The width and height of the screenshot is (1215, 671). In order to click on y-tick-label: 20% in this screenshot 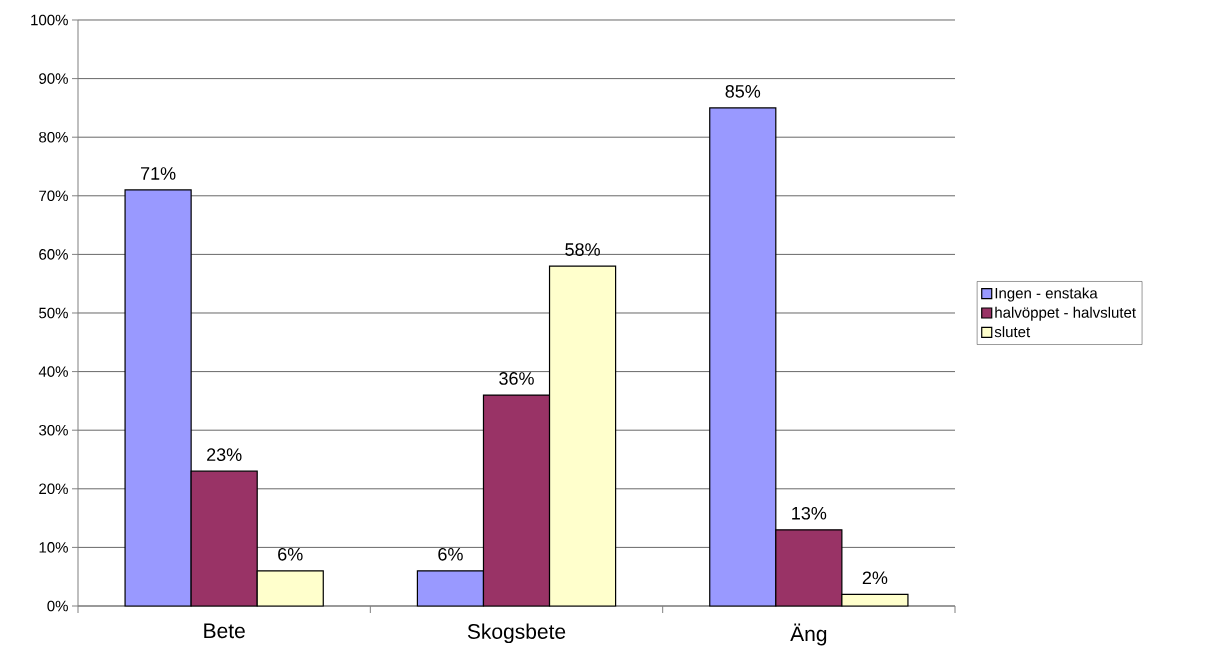, I will do `click(53, 489)`.